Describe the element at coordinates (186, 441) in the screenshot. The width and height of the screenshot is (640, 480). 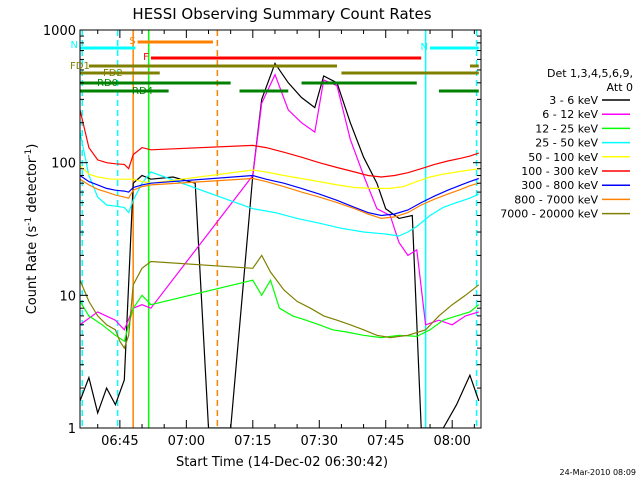
I see `x-tick-label-1: 07:00` at that location.